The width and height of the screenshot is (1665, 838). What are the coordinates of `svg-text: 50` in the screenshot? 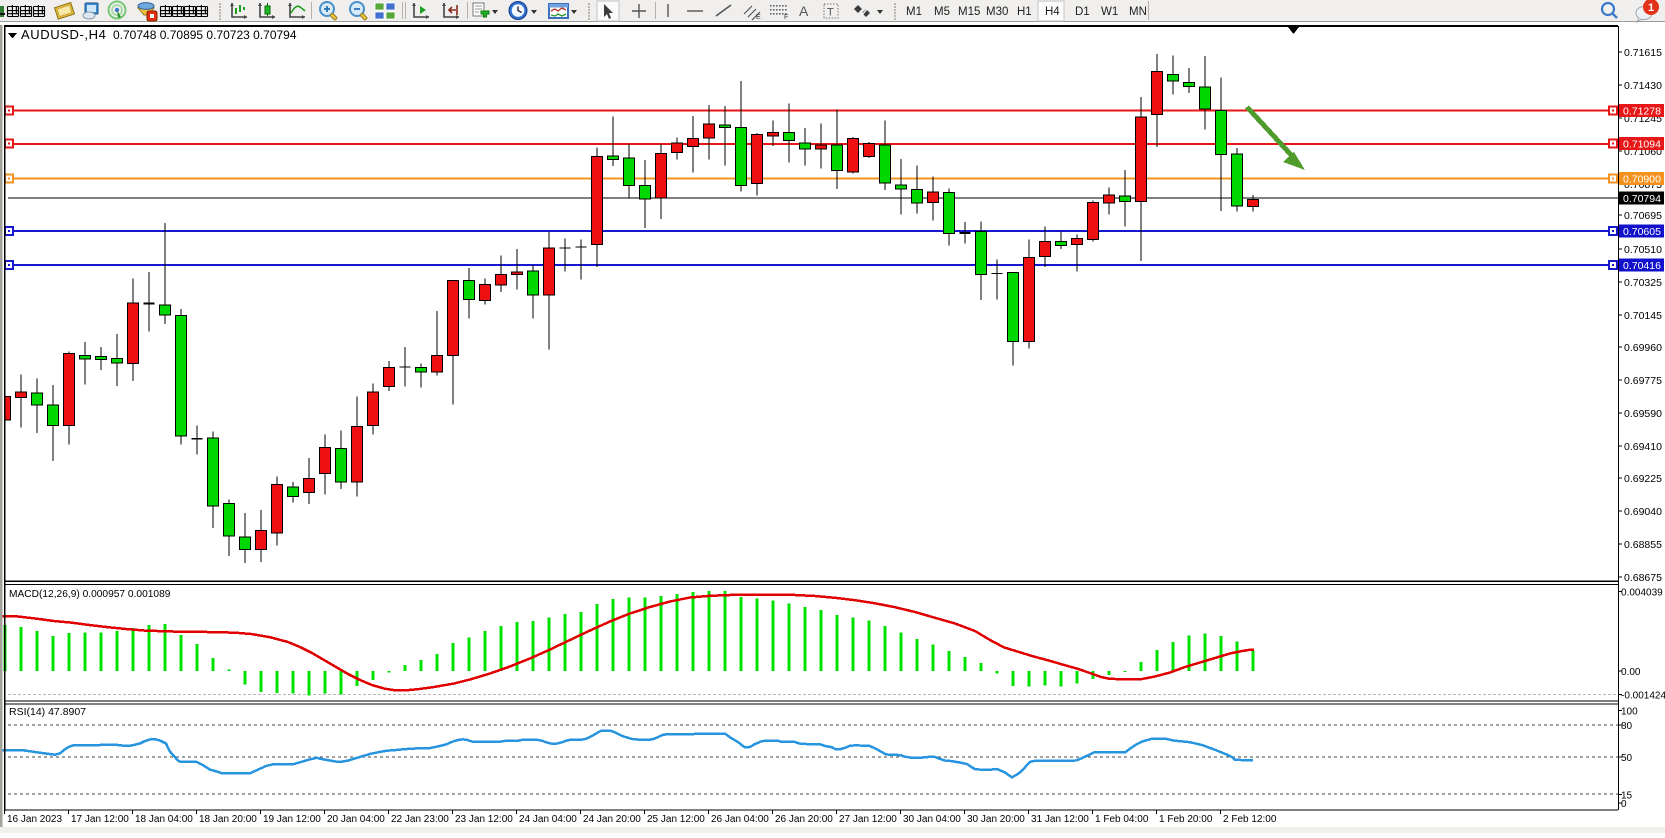 It's located at (1627, 758).